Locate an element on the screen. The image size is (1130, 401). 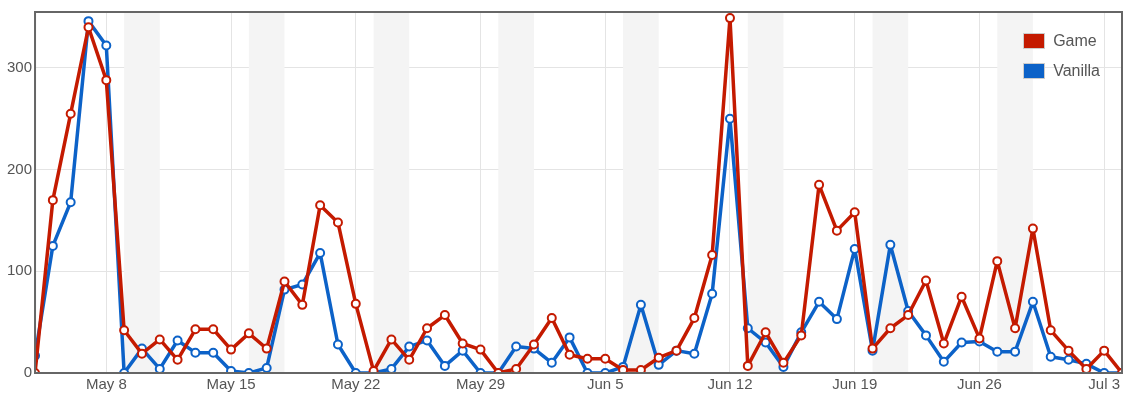
y-tick-label: 0 is located at coordinates (28, 372).